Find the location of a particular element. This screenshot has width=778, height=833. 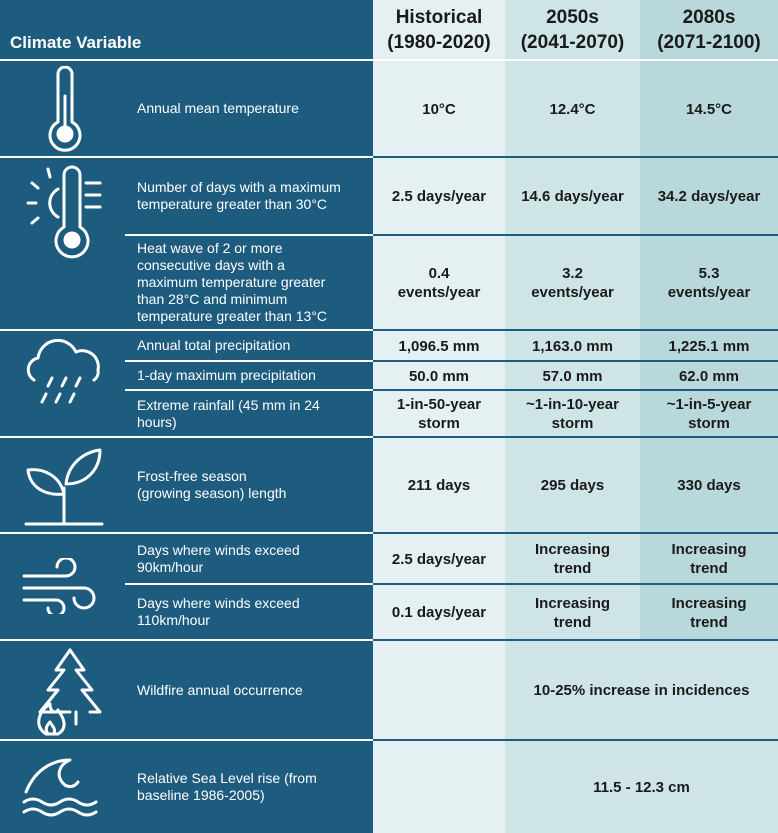

value-cell: ~1-in-5-year storm is located at coordinates (709, 414).